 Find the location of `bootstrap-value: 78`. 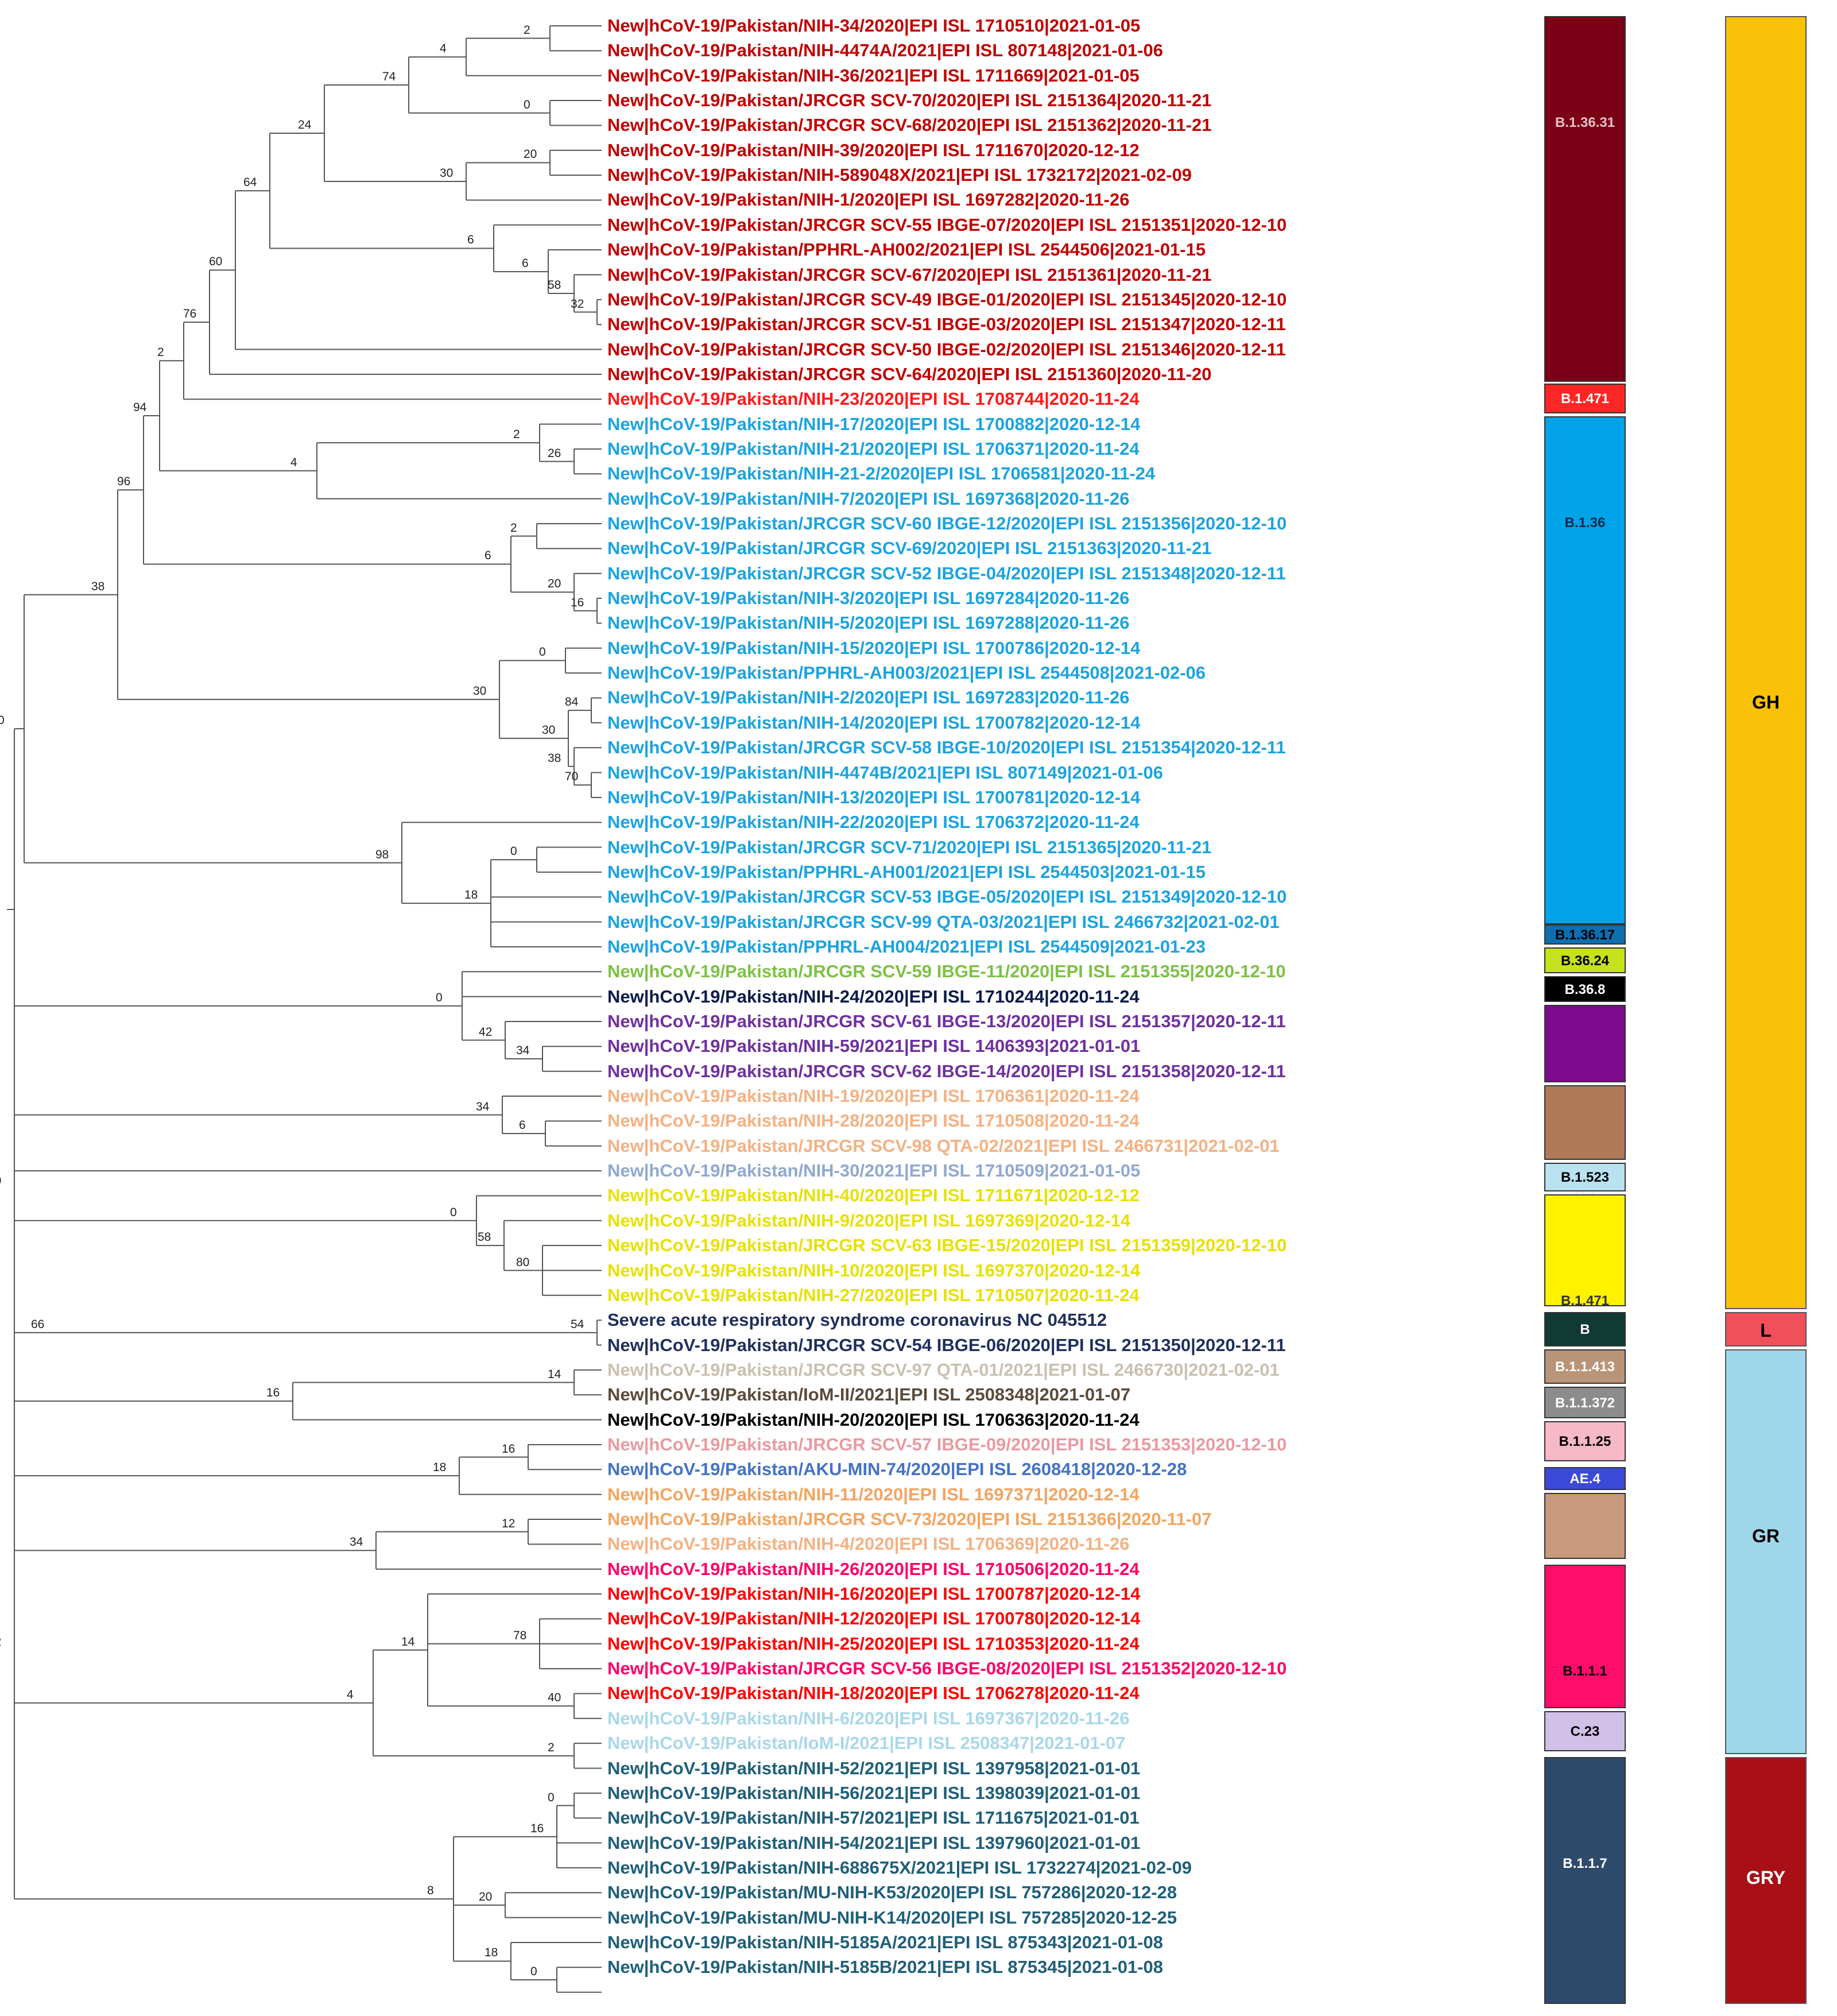

bootstrap-value: 78 is located at coordinates (520, 1635).